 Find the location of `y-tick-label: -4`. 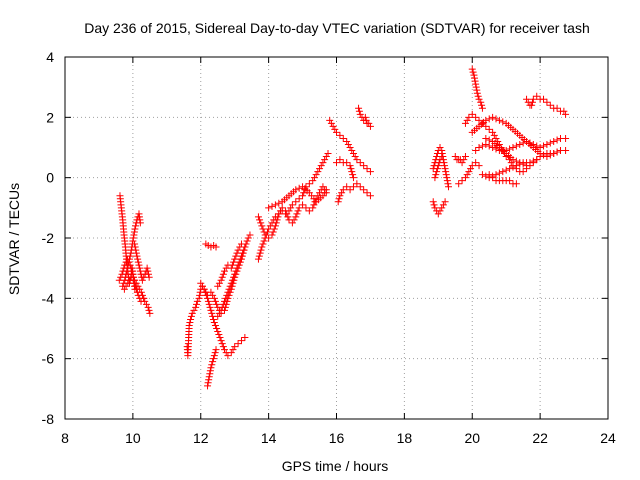

y-tick-label: -4 is located at coordinates (48, 298).